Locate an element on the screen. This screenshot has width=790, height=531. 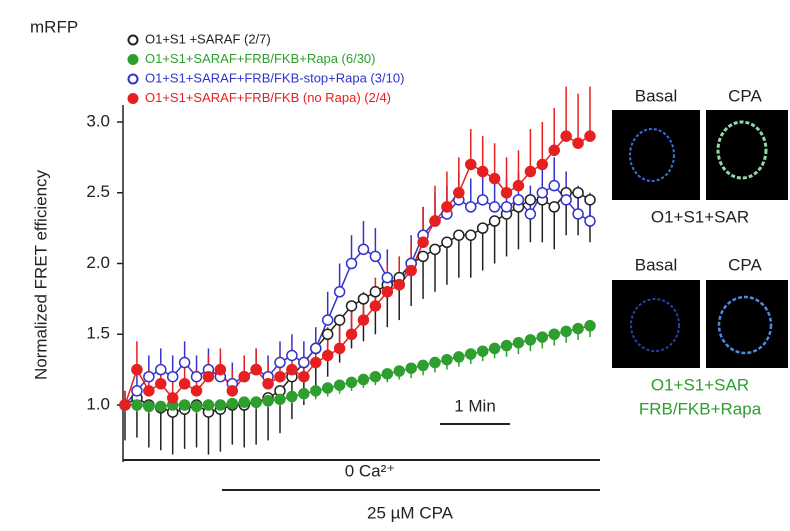
legend-label: O1+S1+SARAF+FRB/FKB+Rapa (6/30) is located at coordinates (260, 58).